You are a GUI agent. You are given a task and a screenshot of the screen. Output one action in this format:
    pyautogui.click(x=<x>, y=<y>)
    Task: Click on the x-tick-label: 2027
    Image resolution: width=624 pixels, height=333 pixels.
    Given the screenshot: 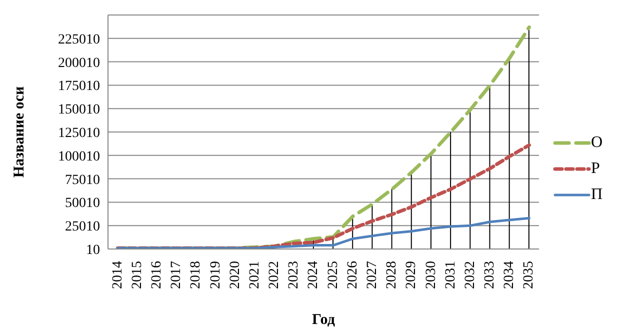 What is the action you would take?
    pyautogui.click(x=372, y=275)
    